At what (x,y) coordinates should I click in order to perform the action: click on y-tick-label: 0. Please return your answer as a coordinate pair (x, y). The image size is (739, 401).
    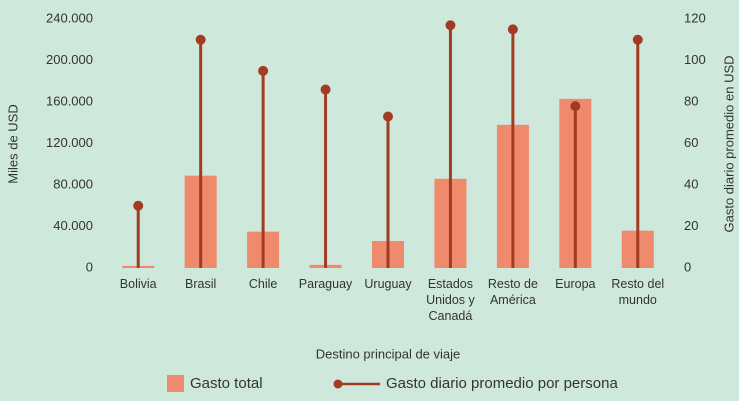
    Looking at the image, I should click on (89, 266).